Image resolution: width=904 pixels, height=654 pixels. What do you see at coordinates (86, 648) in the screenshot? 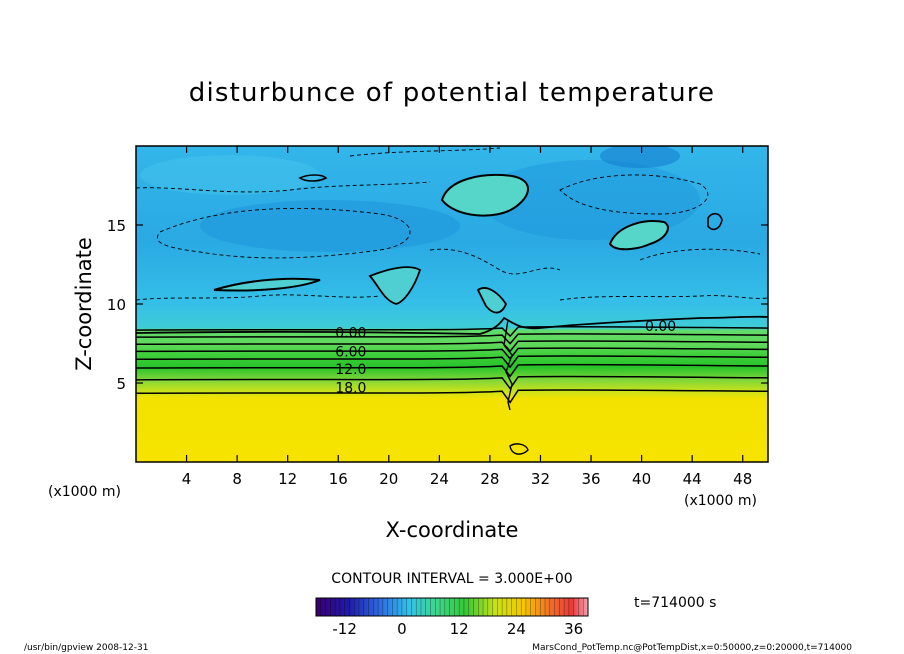
I see `footer-left: /usr/bin/gpview 2008-12-31` at bounding box center [86, 648].